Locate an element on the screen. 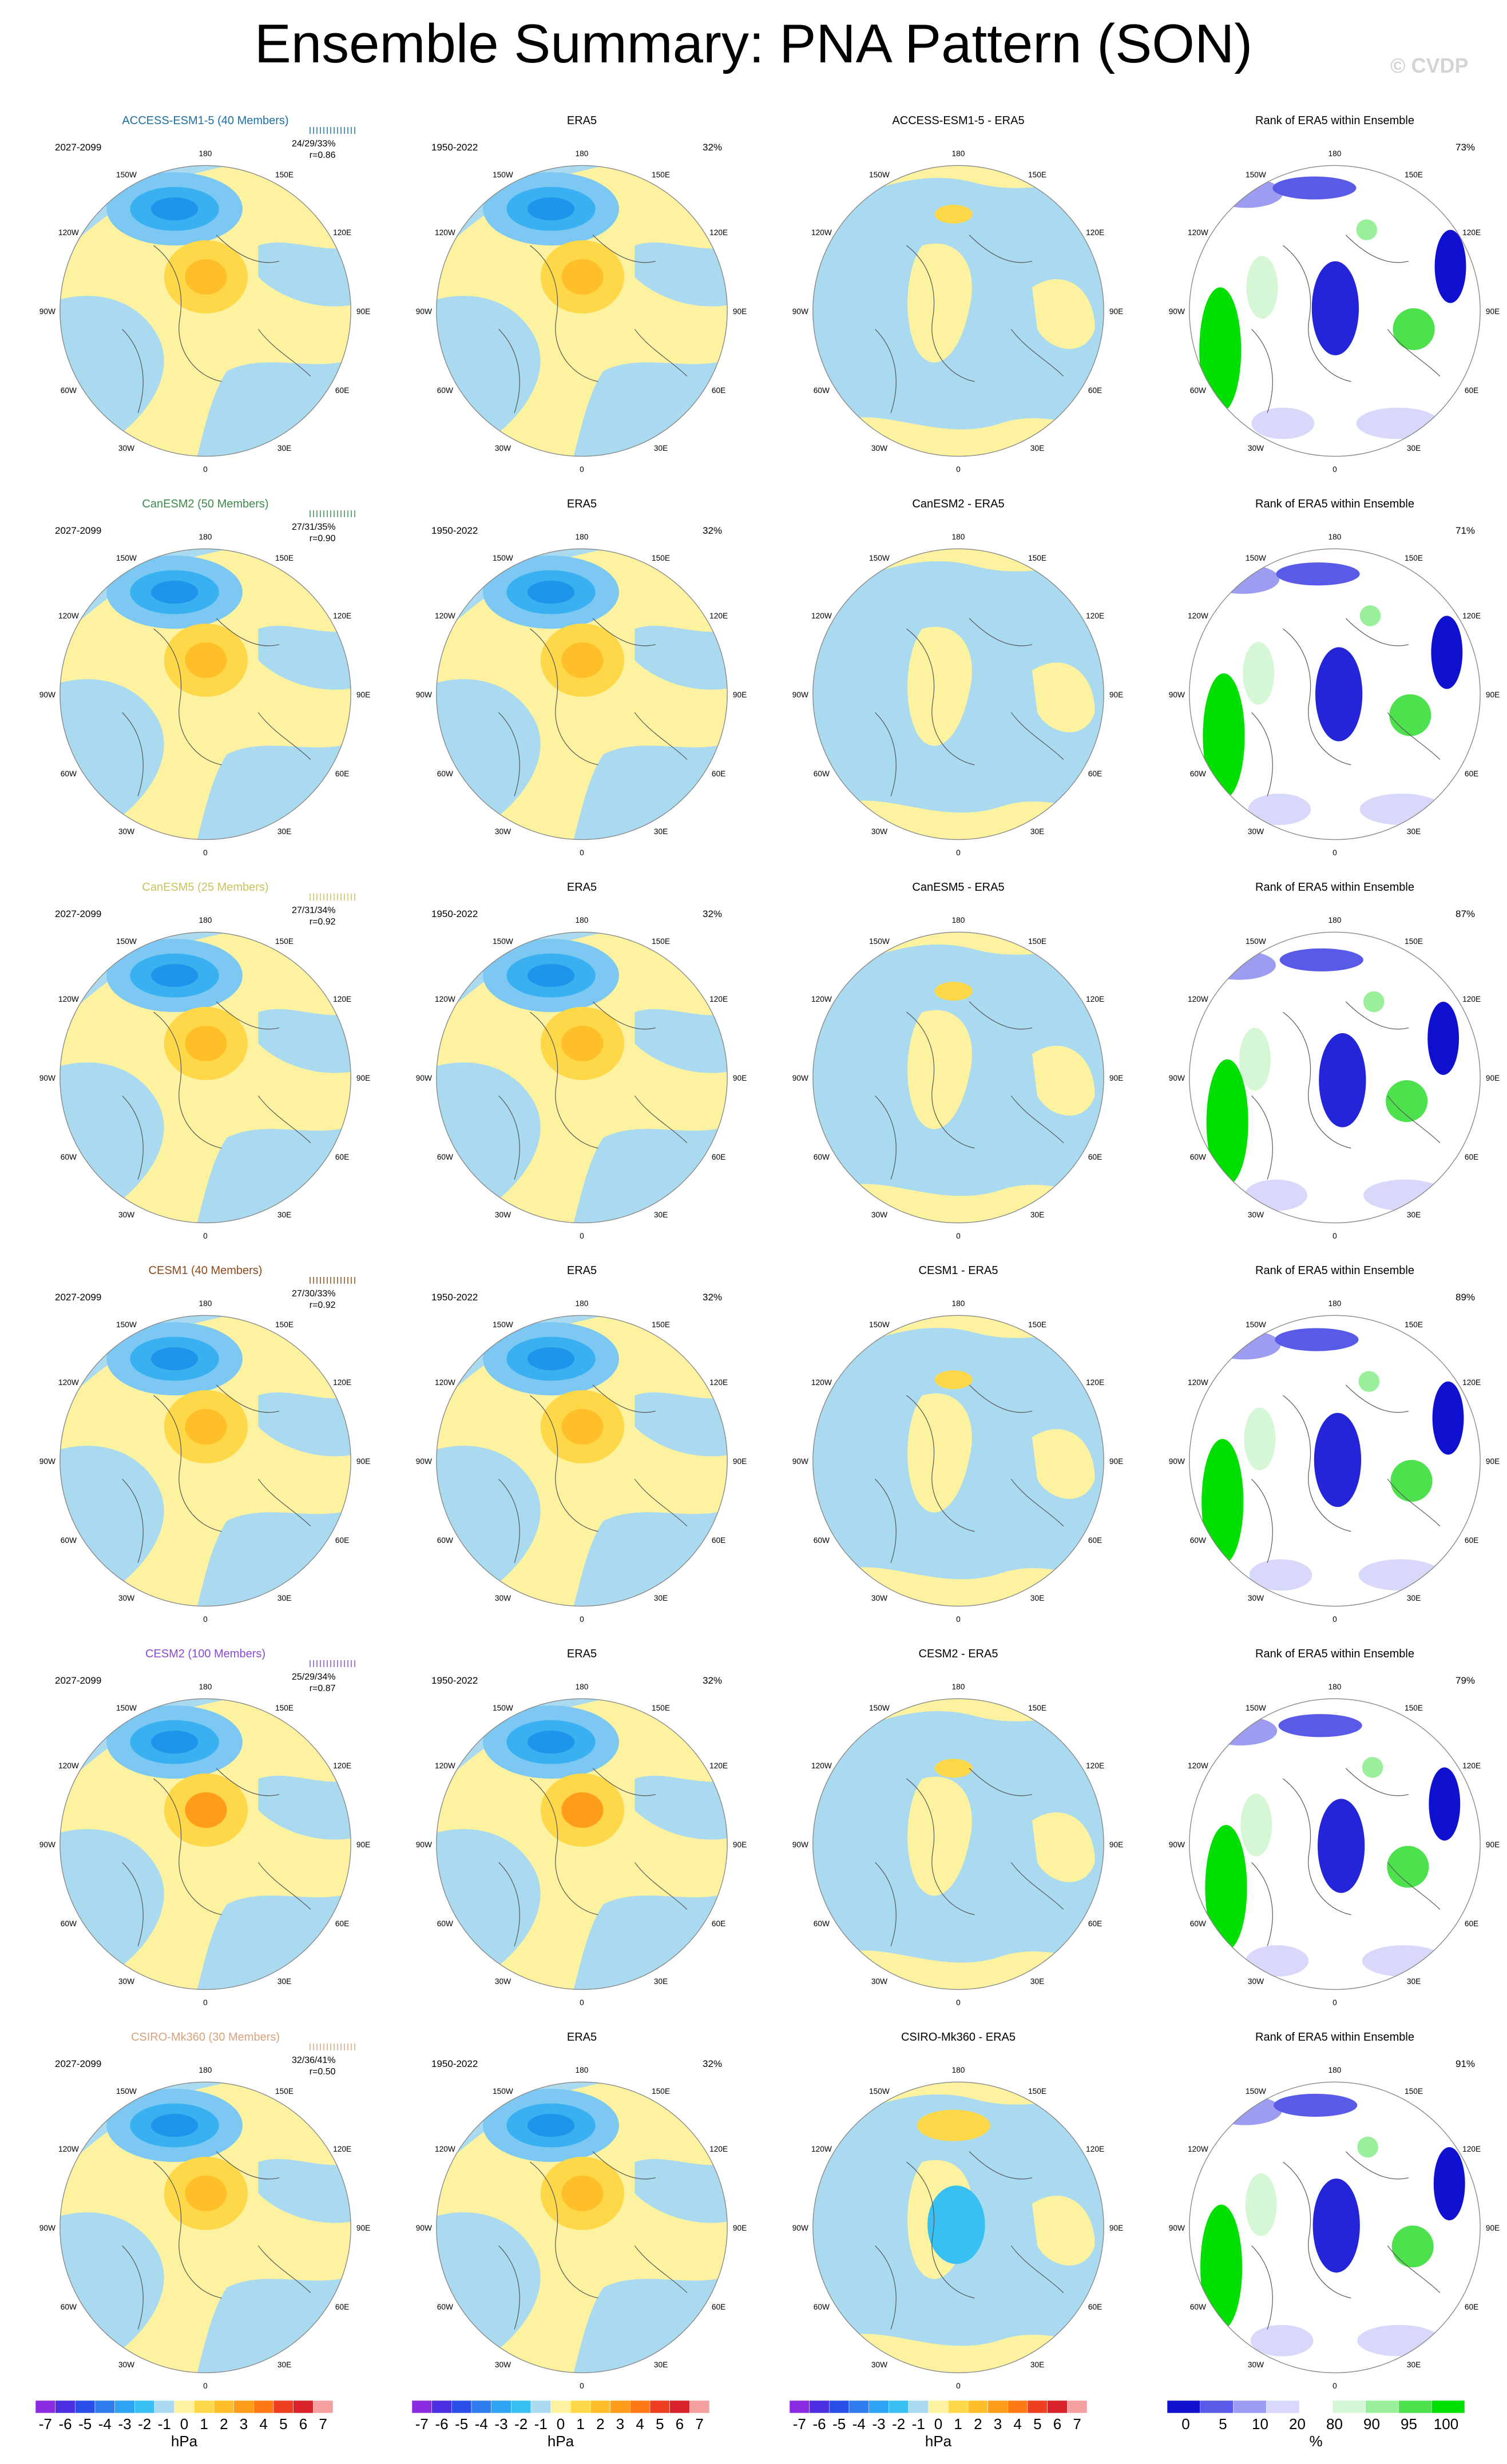  colorbar-model: -7 -6 -5 -4 -3 -2 -1 0 1 2 3 4 5 6 7 hPa is located at coordinates (184, 2425).